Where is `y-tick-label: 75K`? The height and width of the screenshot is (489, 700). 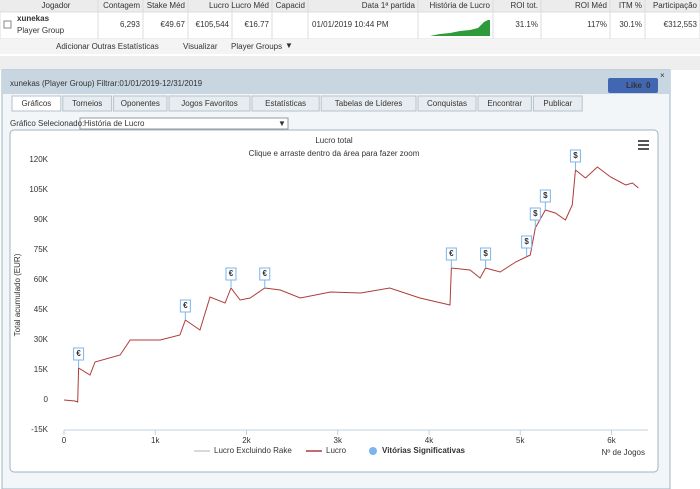
y-tick-label: 75K is located at coordinates (41, 249).